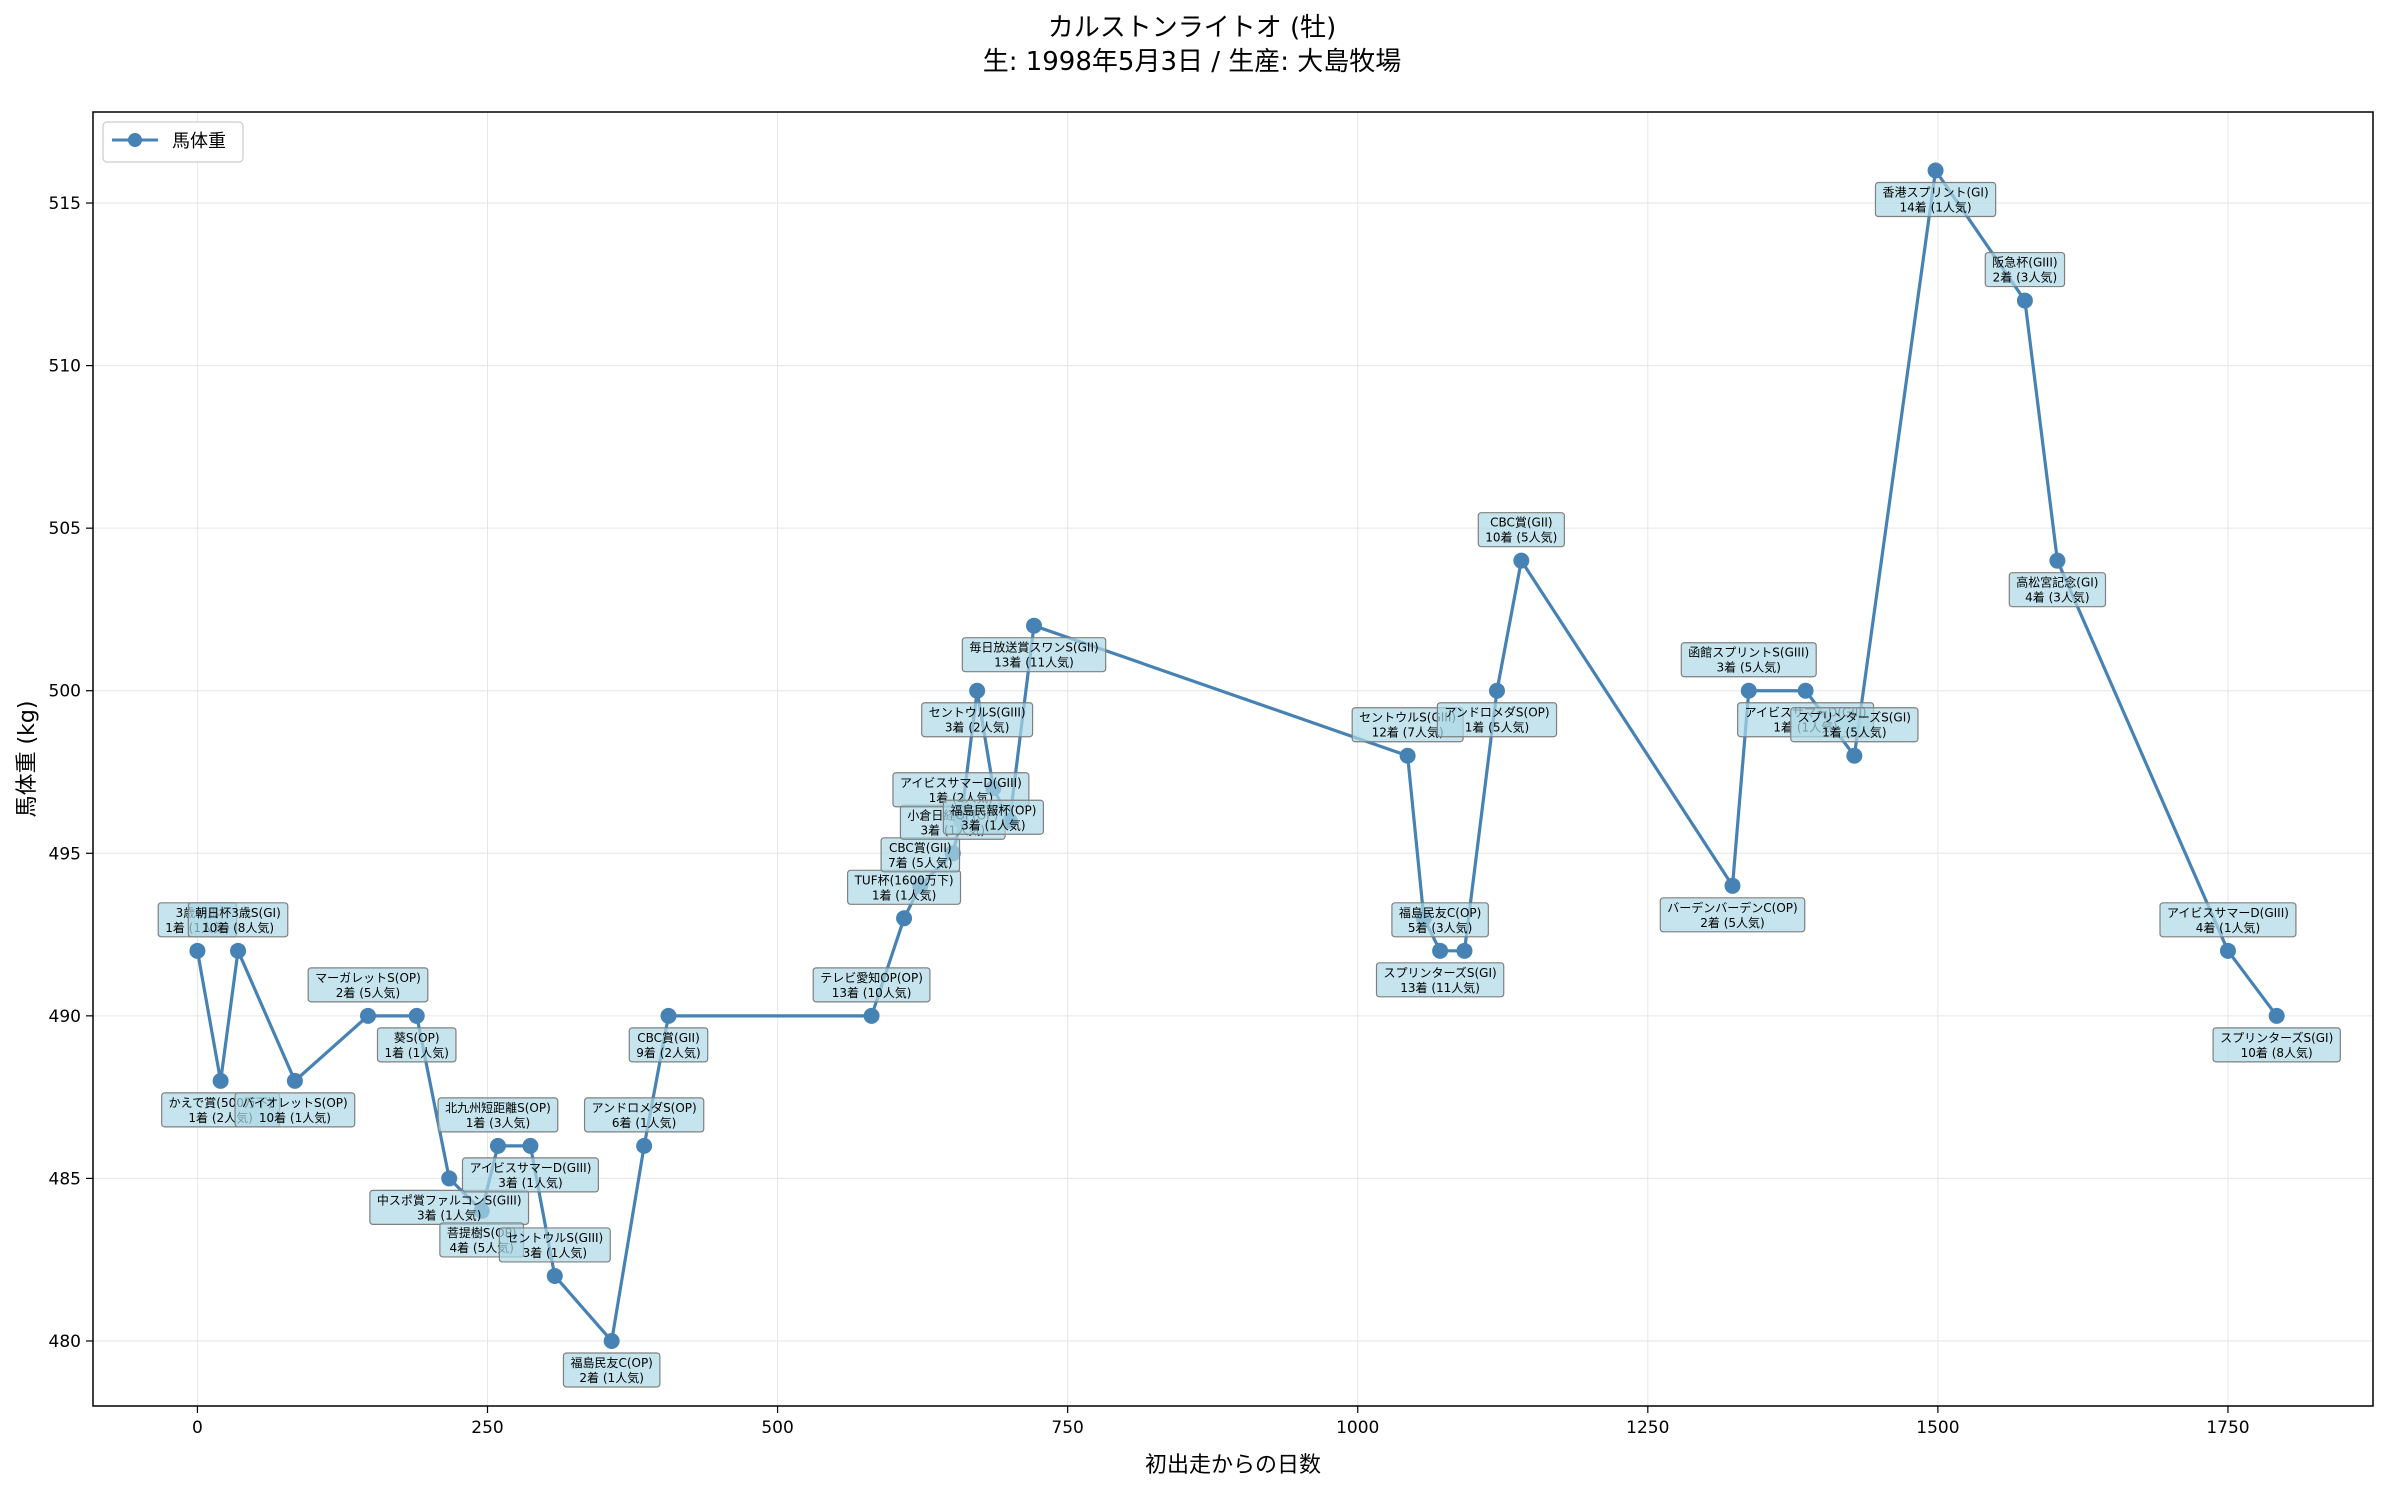 The height and width of the screenshot is (1490, 2384). What do you see at coordinates (173, 142) in the screenshot?
I see `legend-box` at bounding box center [173, 142].